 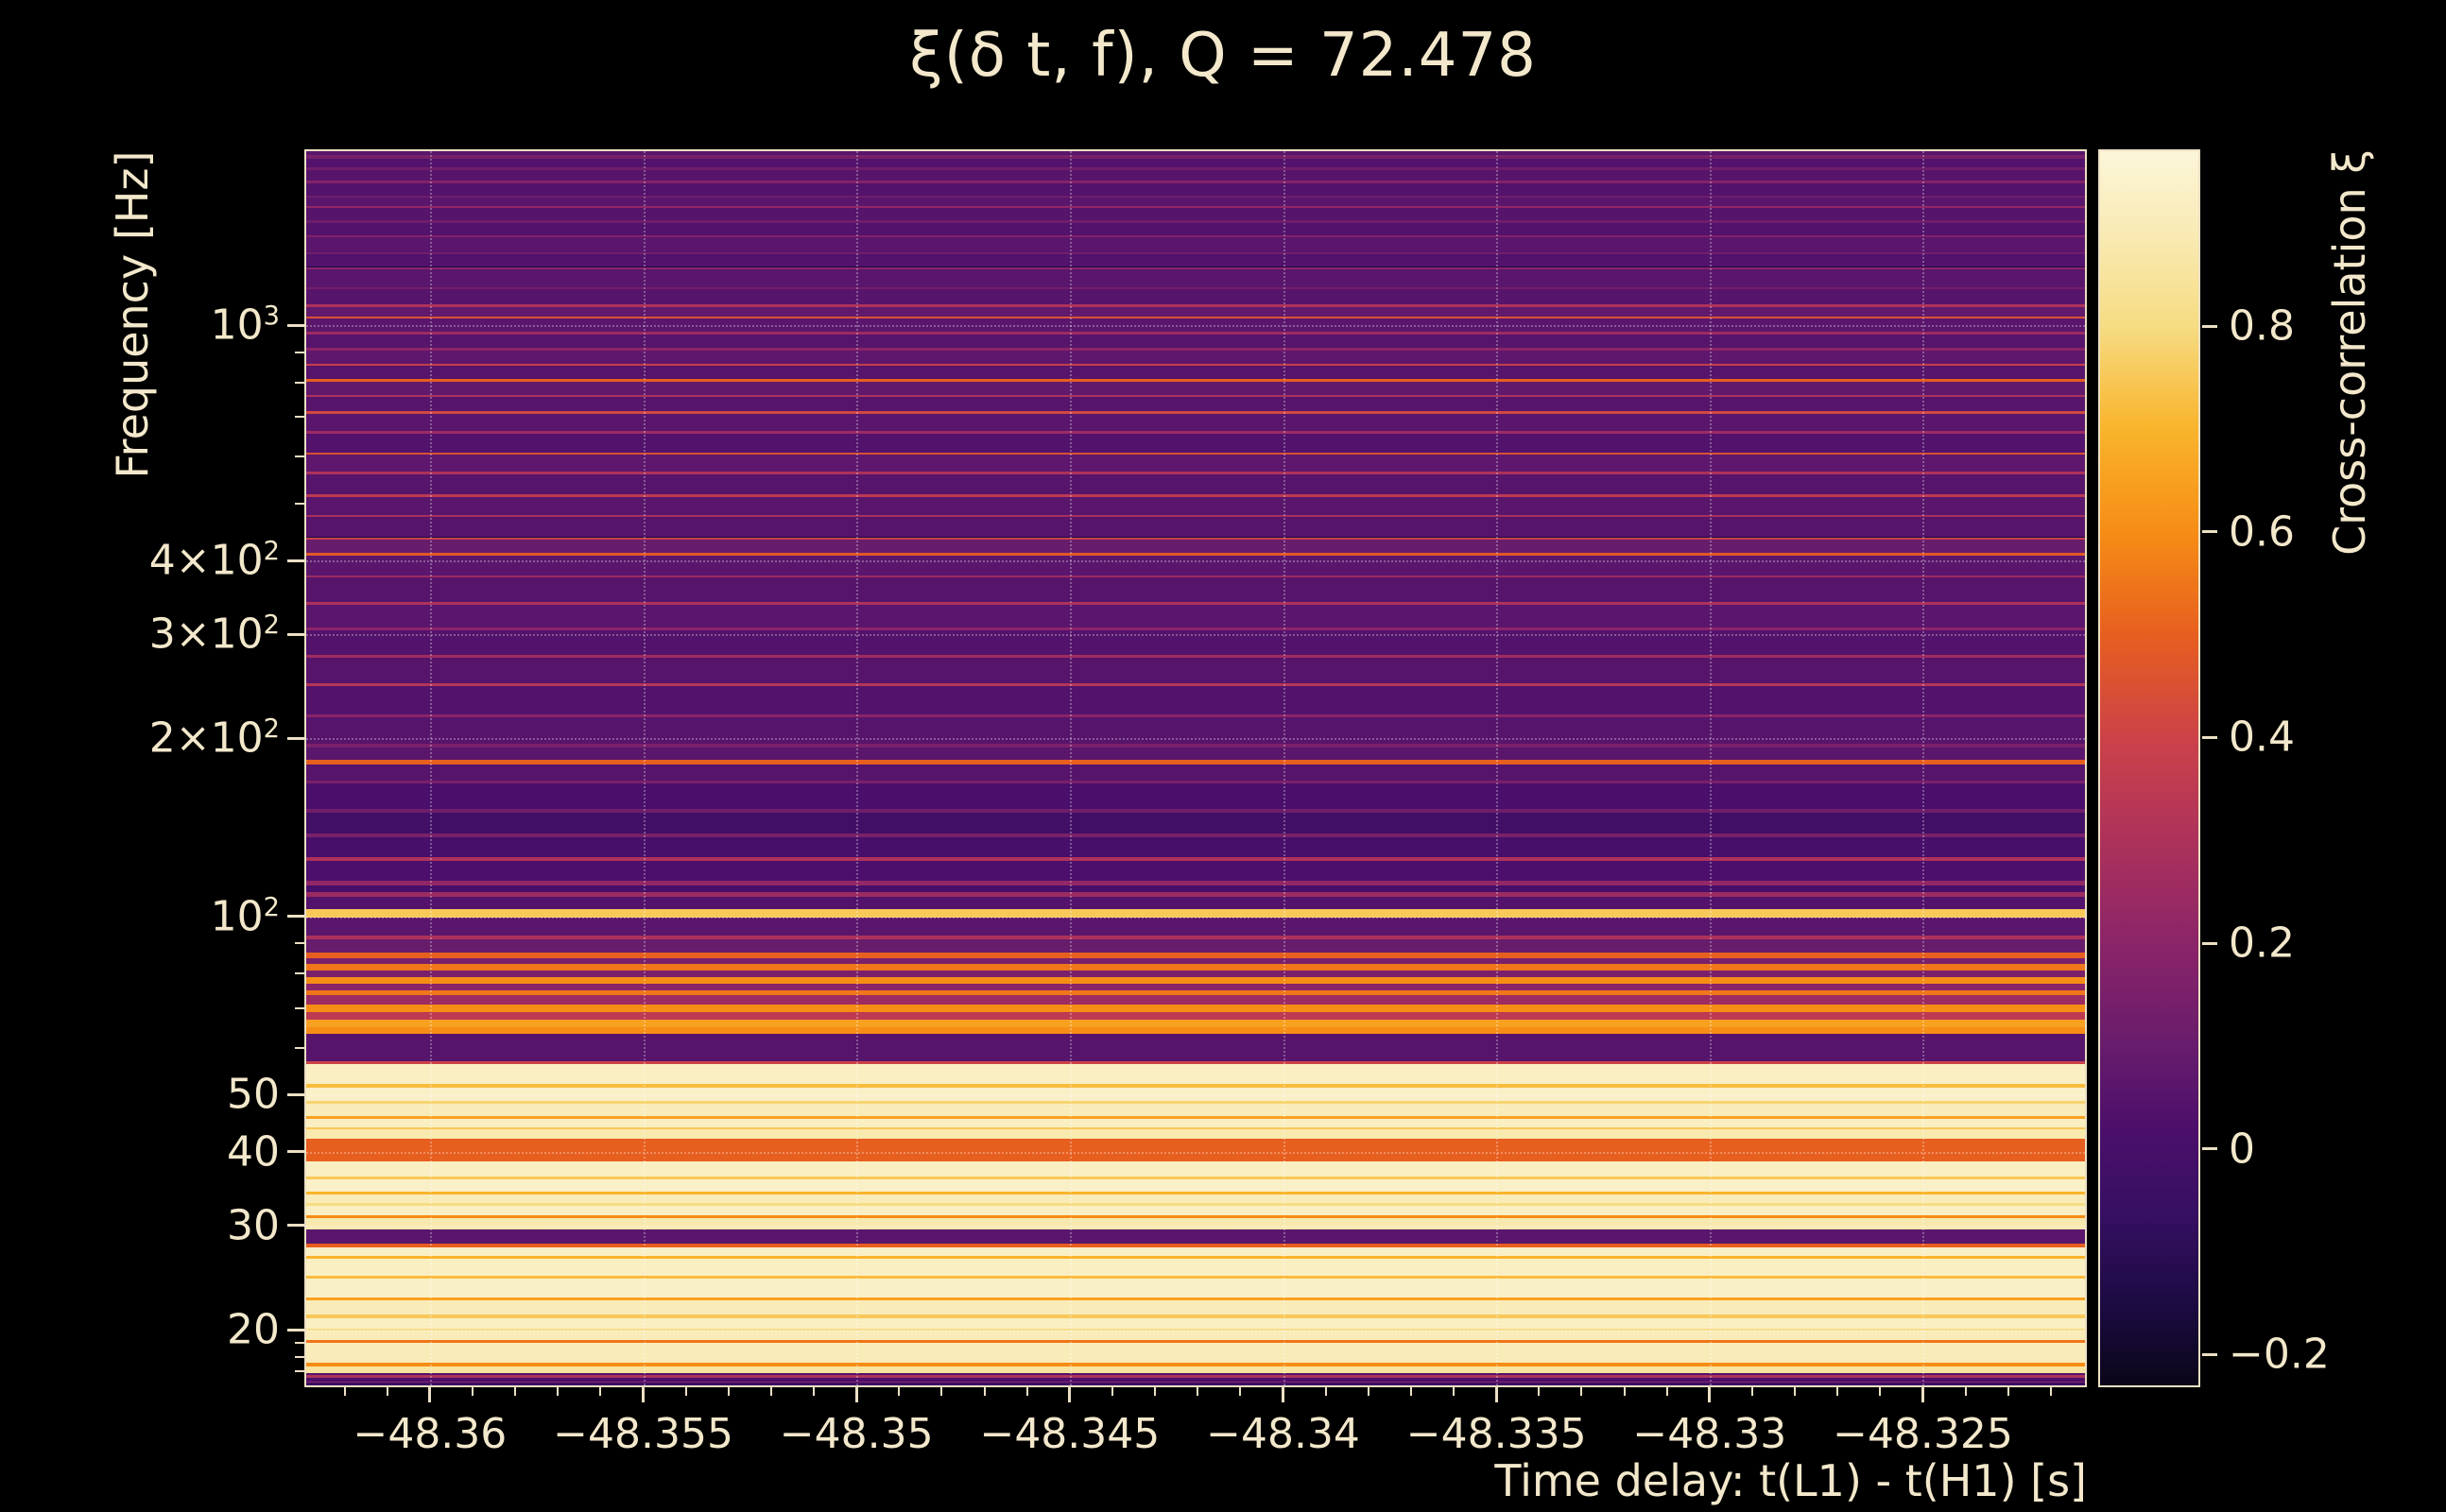 What do you see at coordinates (2262, 737) in the screenshot?
I see `colorbar-tick-label: 0.4` at bounding box center [2262, 737].